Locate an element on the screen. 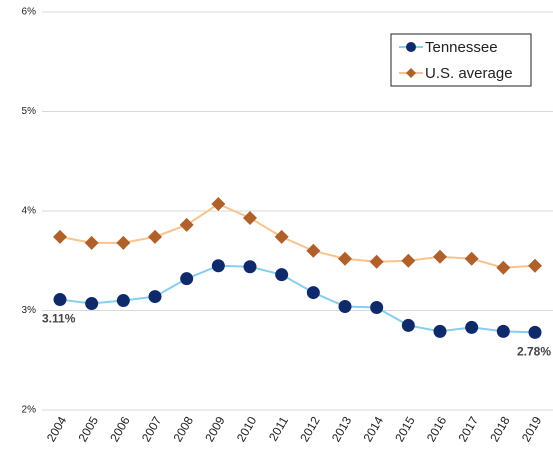  data-label: 2.78% is located at coordinates (534, 352).